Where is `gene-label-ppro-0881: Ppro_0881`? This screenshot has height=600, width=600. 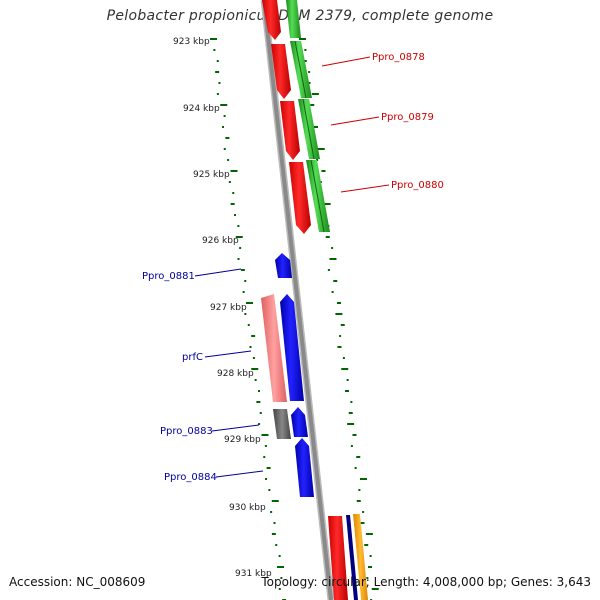 gene-label-ppro-0881: Ppro_0881 is located at coordinates (168, 276).